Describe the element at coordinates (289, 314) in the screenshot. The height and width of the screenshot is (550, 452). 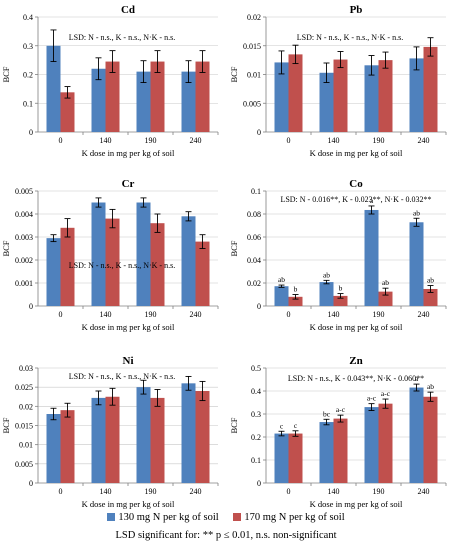
I see `co-x-tick-label: 0` at that location.